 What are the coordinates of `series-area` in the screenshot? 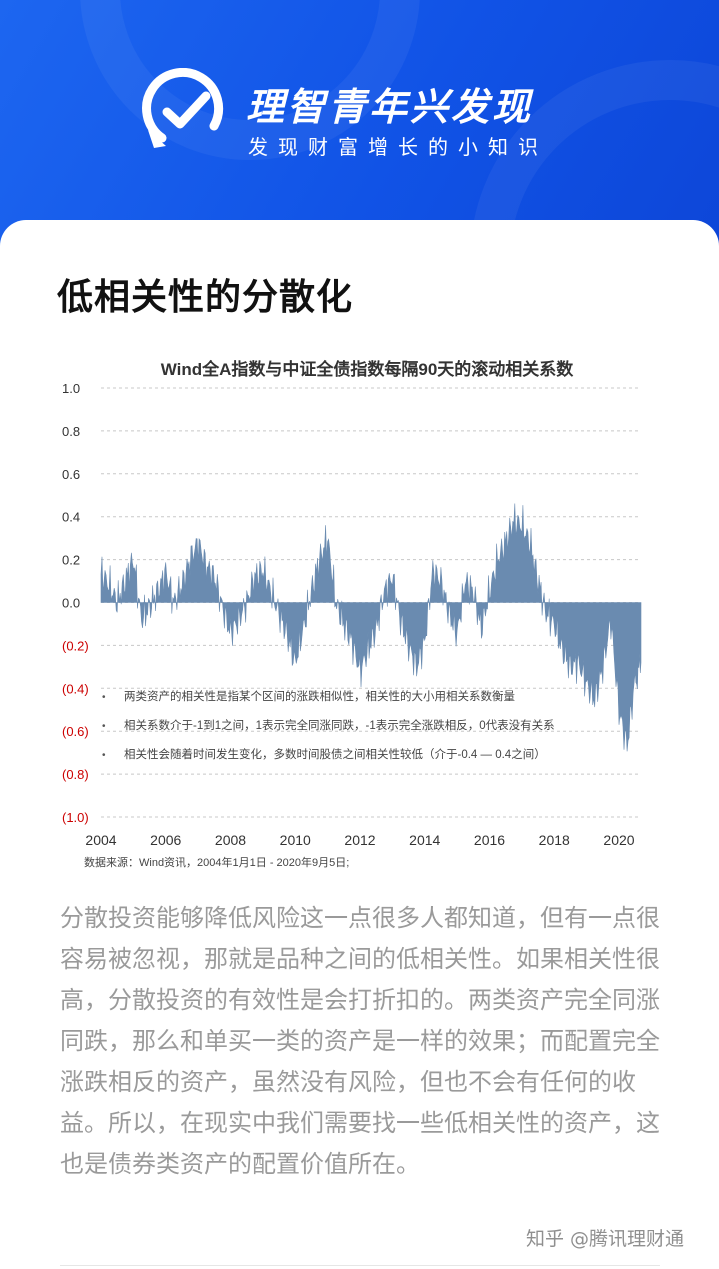 It's located at (371, 627).